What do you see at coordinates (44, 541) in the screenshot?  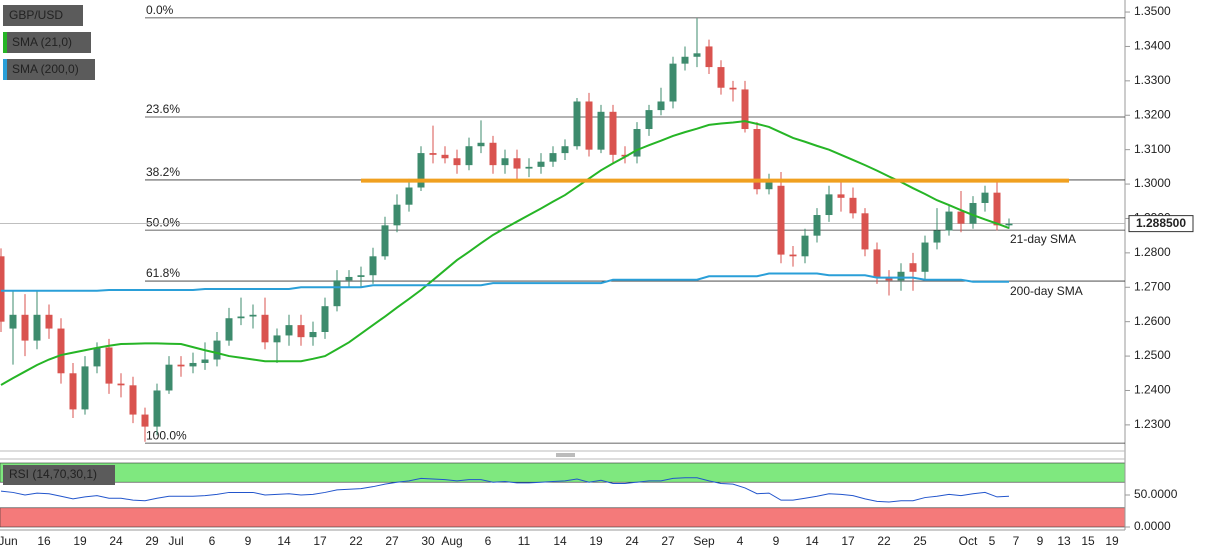 I see `x-tick-label: 16` at bounding box center [44, 541].